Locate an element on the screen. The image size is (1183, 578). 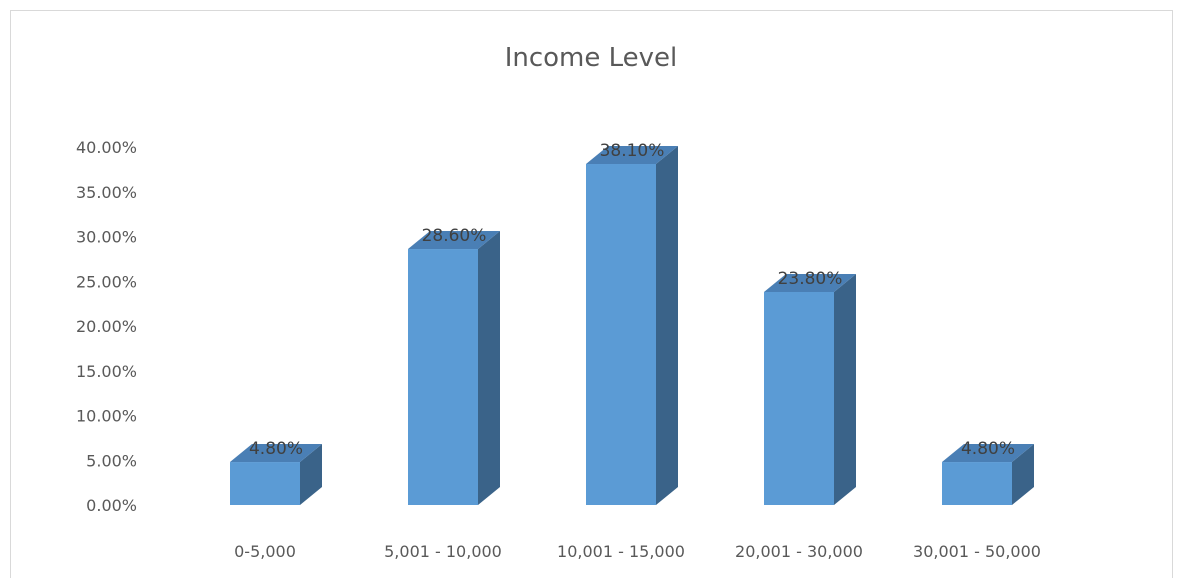
x-tick-label: 20,001 - 30,000 is located at coordinates (799, 551).